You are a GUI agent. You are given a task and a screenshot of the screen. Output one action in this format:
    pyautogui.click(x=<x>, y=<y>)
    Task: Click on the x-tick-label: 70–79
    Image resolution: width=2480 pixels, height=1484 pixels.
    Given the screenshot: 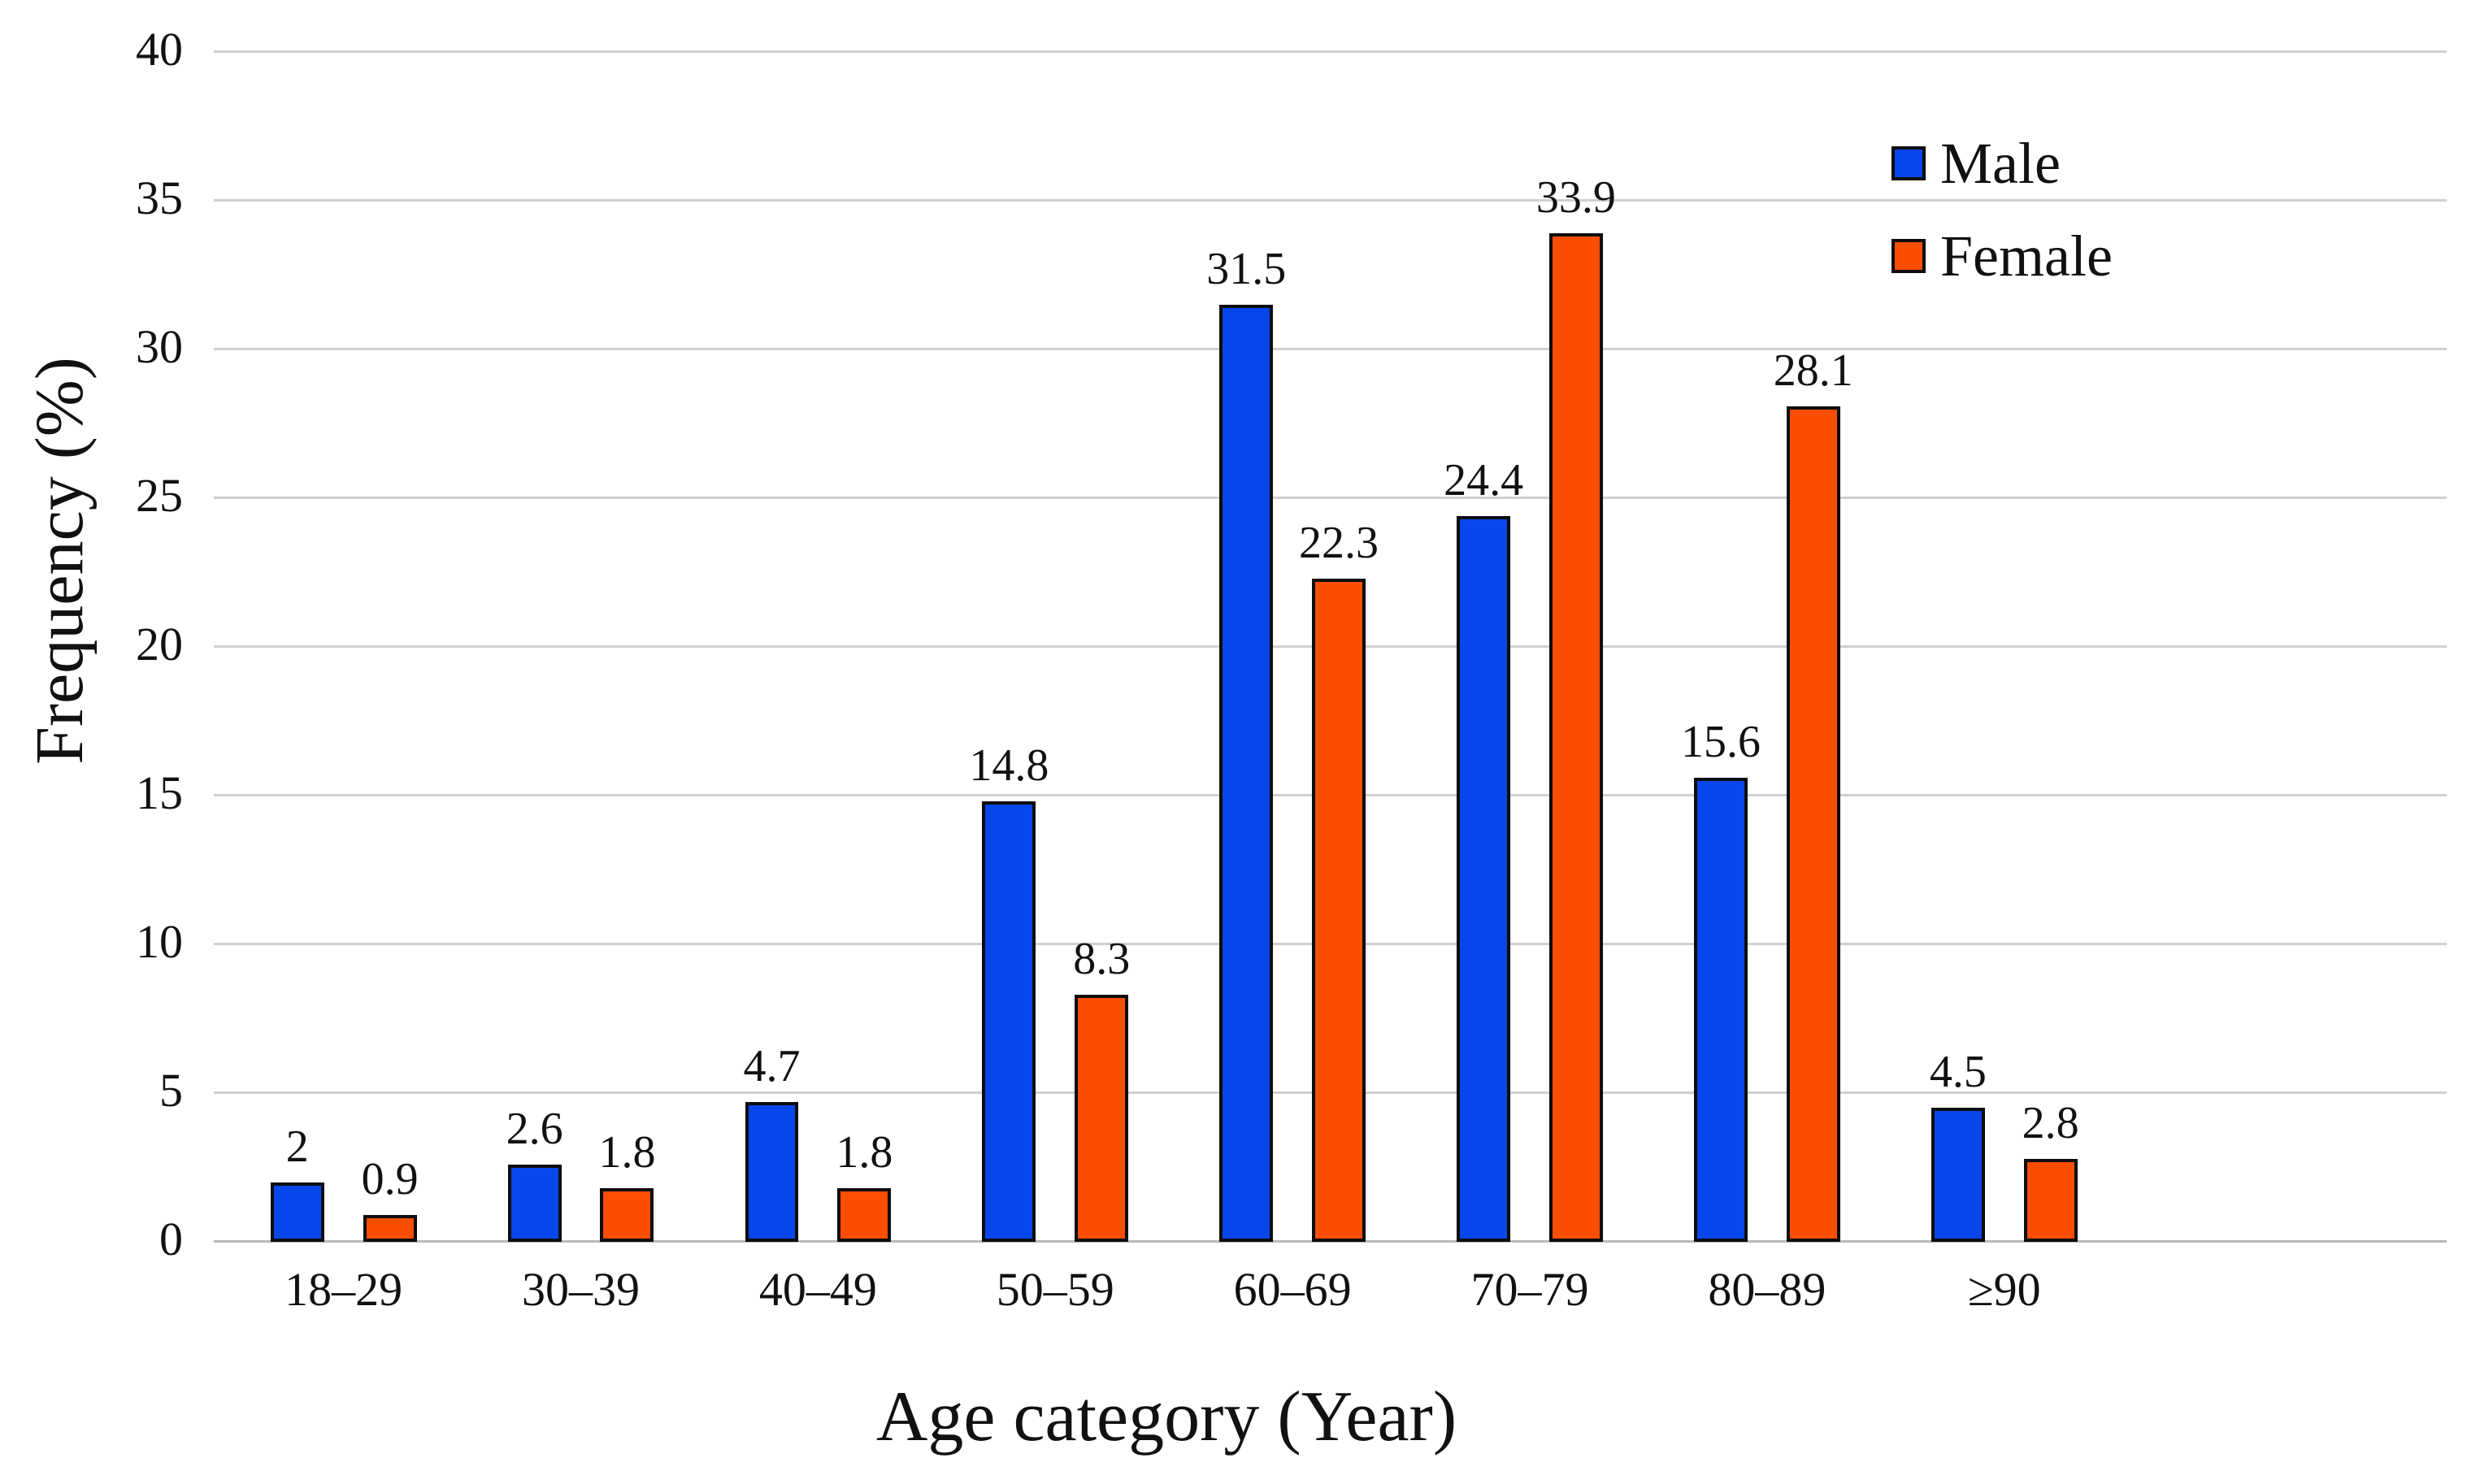 What is the action you would take?
    pyautogui.click(x=1529, y=1289)
    